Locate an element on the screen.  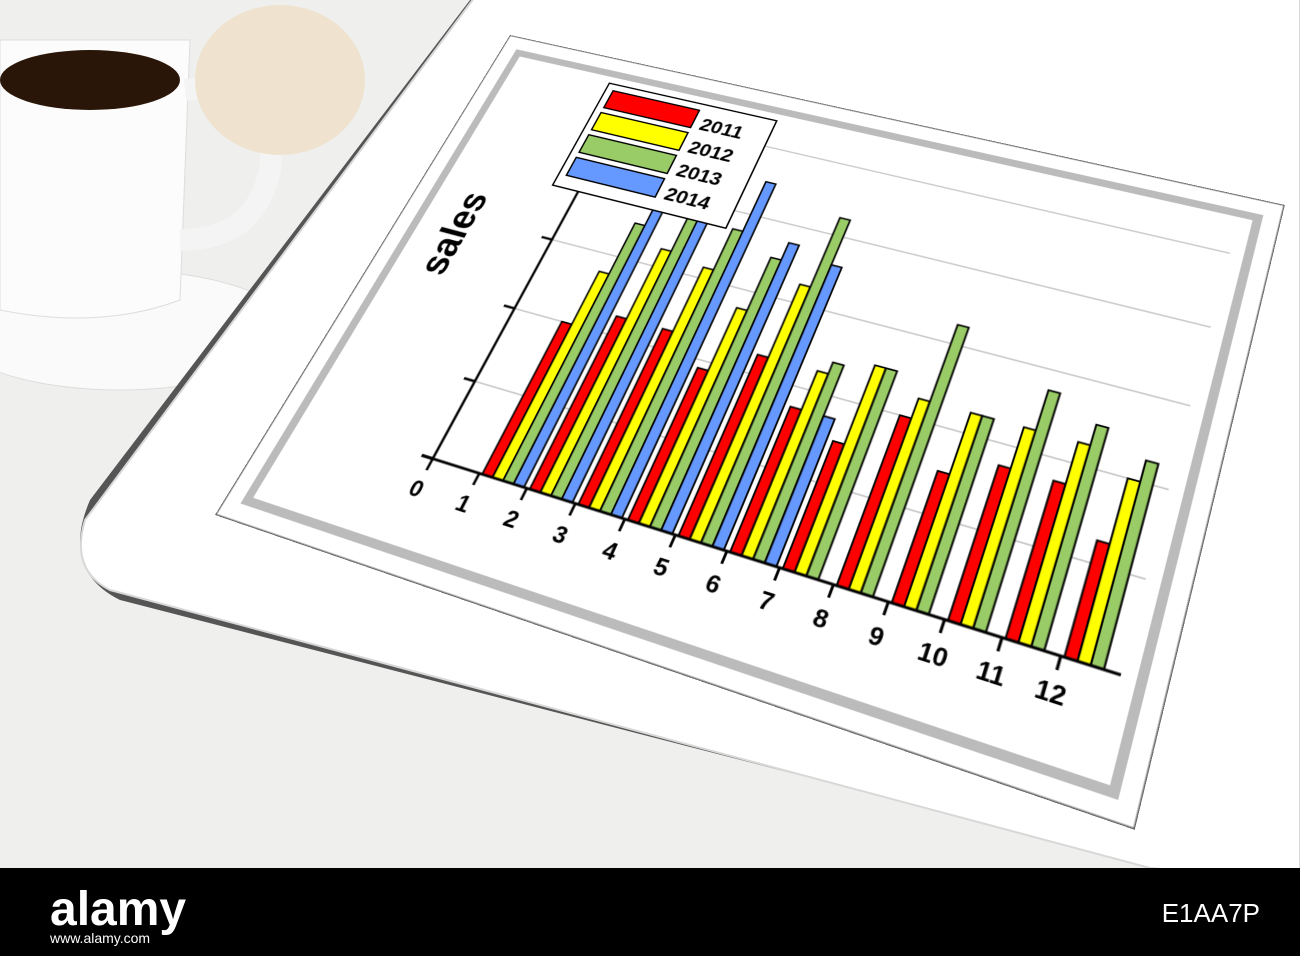
cup is located at coordinates (95, 179).